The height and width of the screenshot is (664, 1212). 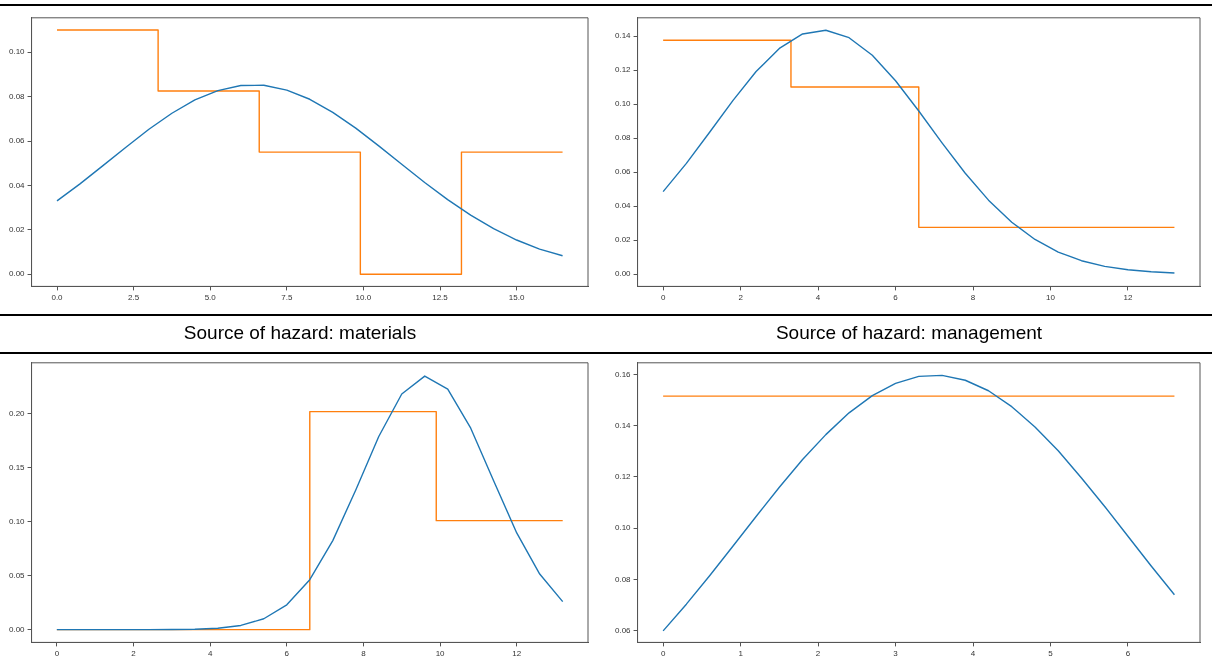 What do you see at coordinates (300, 333) in the screenshot?
I see `text: Source of hazard: materials` at bounding box center [300, 333].